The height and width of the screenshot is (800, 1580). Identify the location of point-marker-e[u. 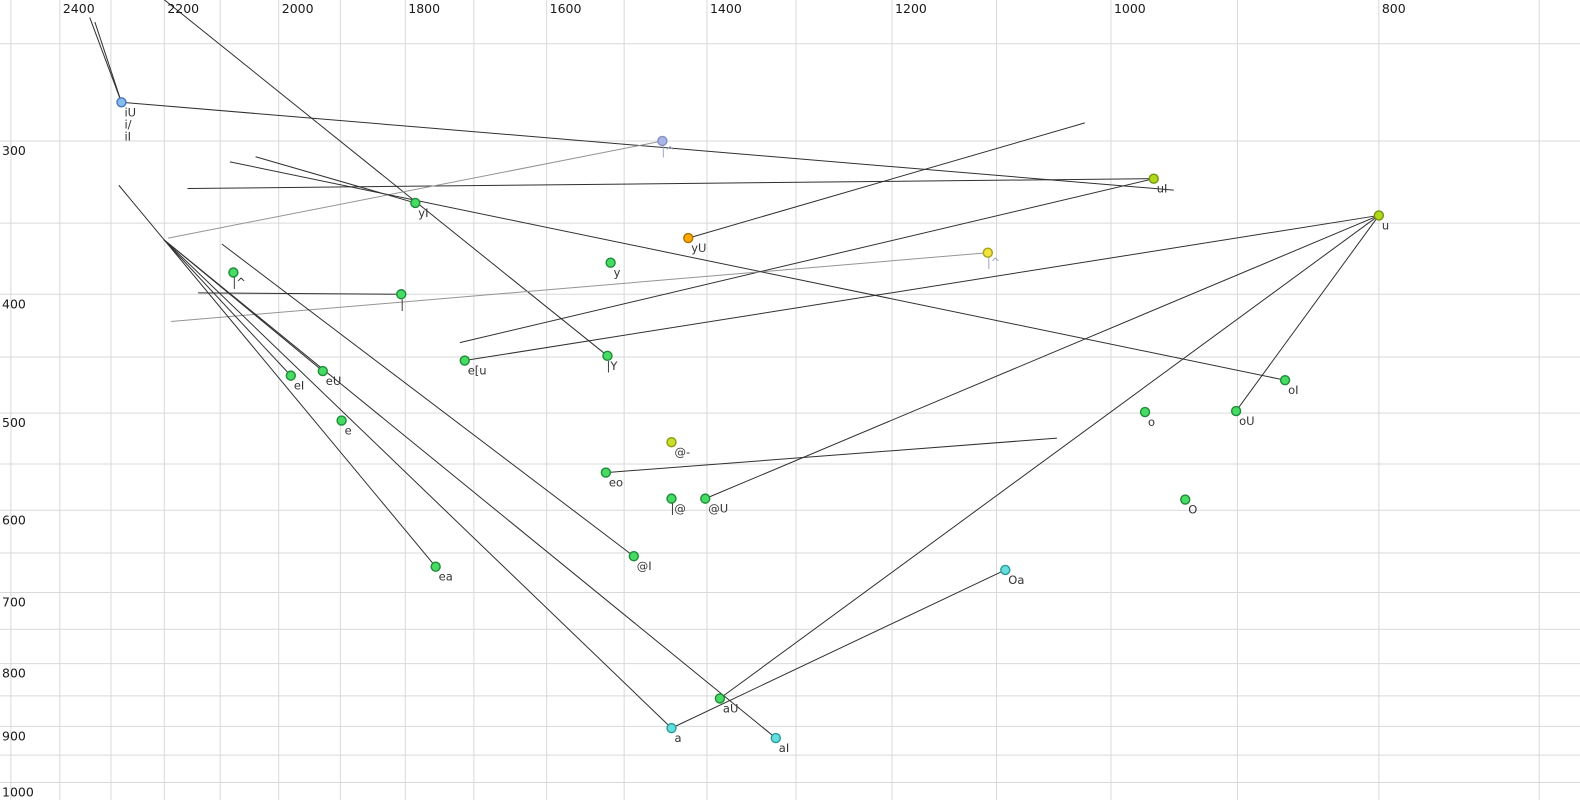
(464, 360).